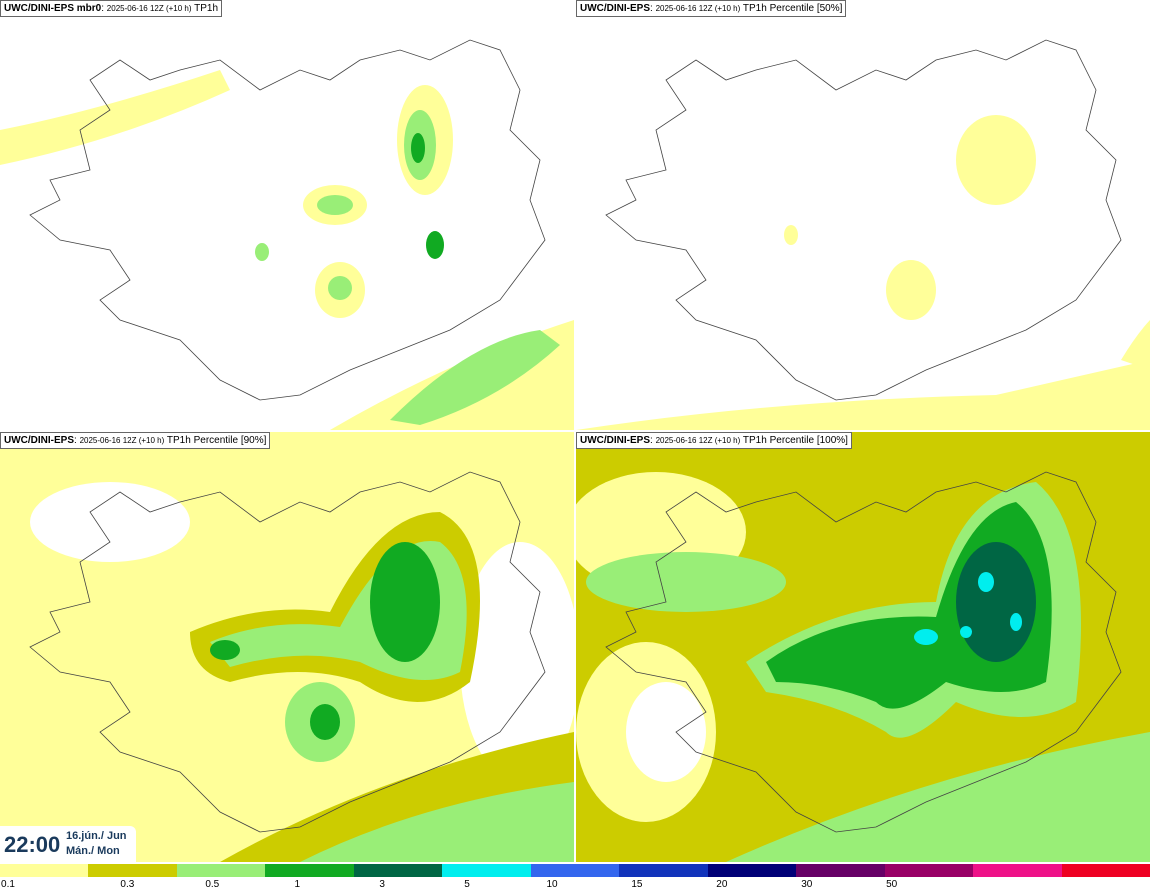 This screenshot has width=1150, height=891. Describe the element at coordinates (722, 884) in the screenshot. I see `legend-tick-label: 20` at that location.